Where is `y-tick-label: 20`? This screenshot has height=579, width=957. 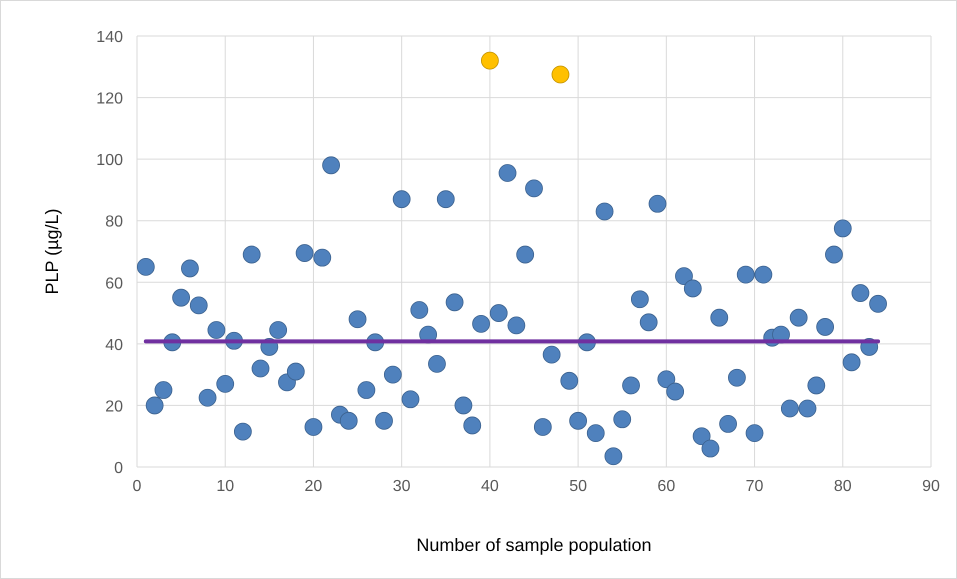 y-tick-label: 20 is located at coordinates (114, 407).